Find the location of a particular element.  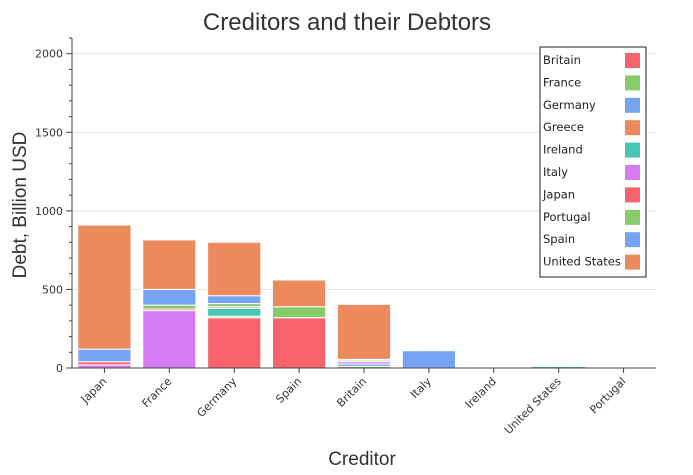

y-tick-label: 1500 is located at coordinates (49, 132).